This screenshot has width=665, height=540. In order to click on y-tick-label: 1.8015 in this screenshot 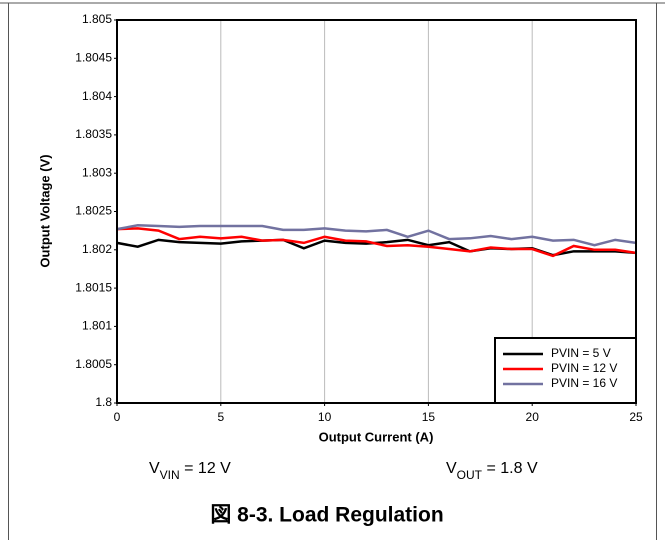, I will do `click(93, 287)`.